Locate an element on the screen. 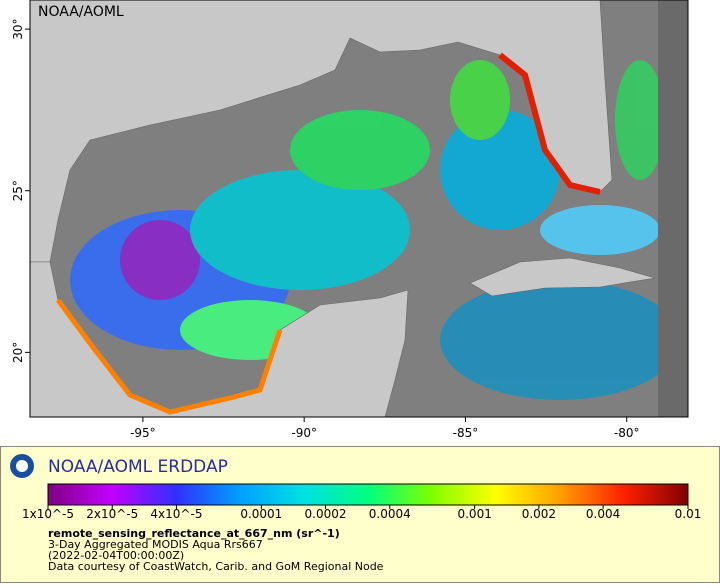 This screenshot has height=587, width=720. colorbar-tick-label: 0.001 is located at coordinates (474, 514).